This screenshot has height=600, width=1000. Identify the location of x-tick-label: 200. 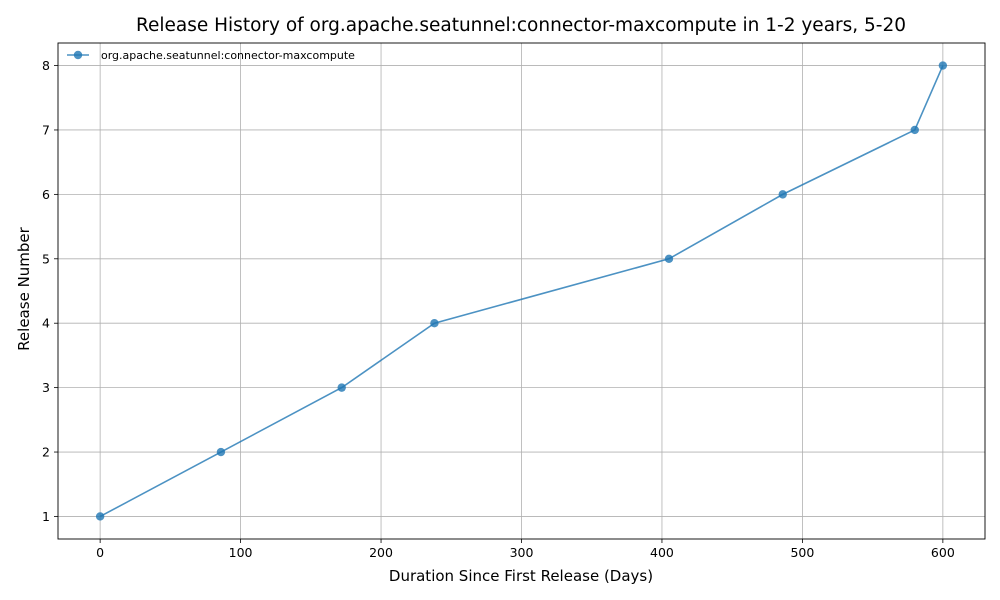
(381, 552).